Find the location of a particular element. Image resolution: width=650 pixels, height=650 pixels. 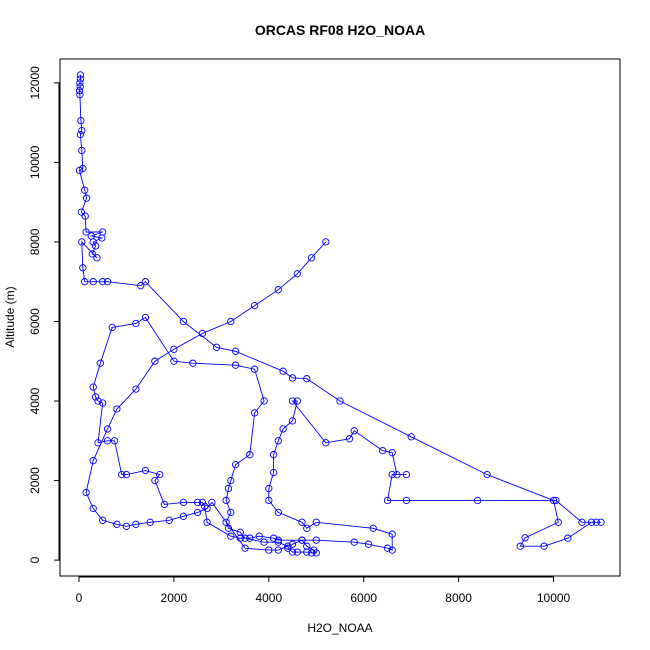

y-tick-label: 6000 is located at coordinates (35, 321).